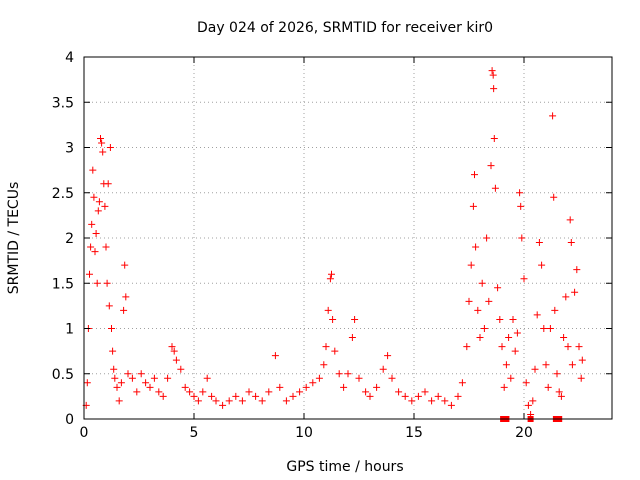 This screenshot has width=640, height=480. What do you see at coordinates (304, 433) in the screenshot?
I see `x-tick-label: 10` at bounding box center [304, 433].